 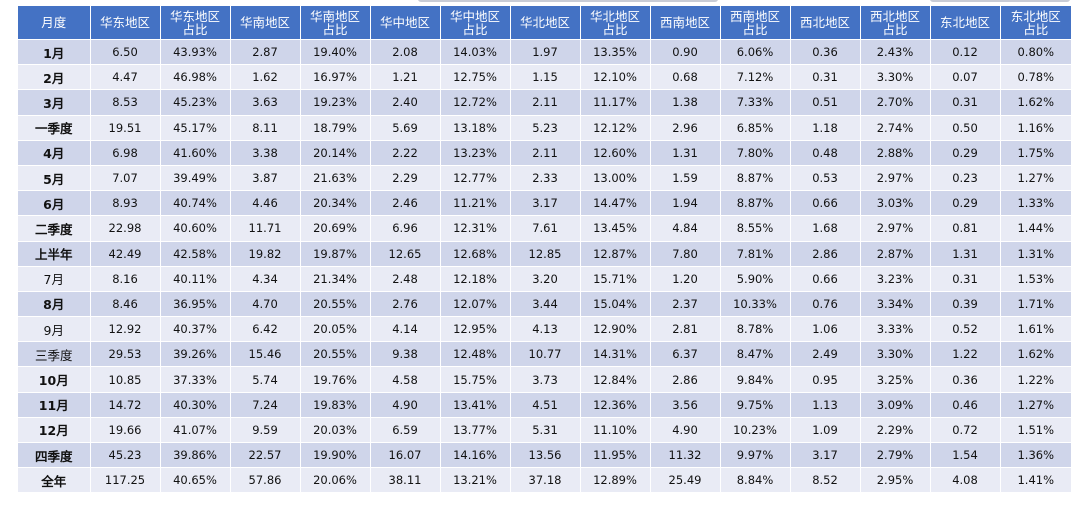 What do you see at coordinates (1035, 152) in the screenshot?
I see `table-cell: 1.75%` at bounding box center [1035, 152].